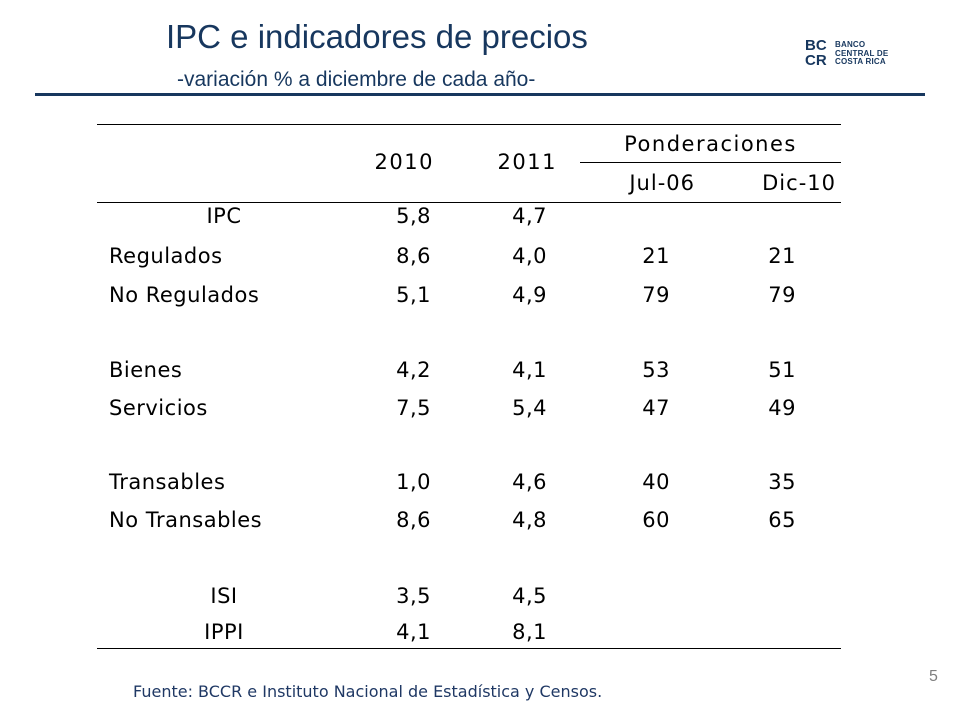 This screenshot has width=960, height=720. What do you see at coordinates (662, 183) in the screenshot?
I see `header-jul-06: Jul-06` at bounding box center [662, 183].